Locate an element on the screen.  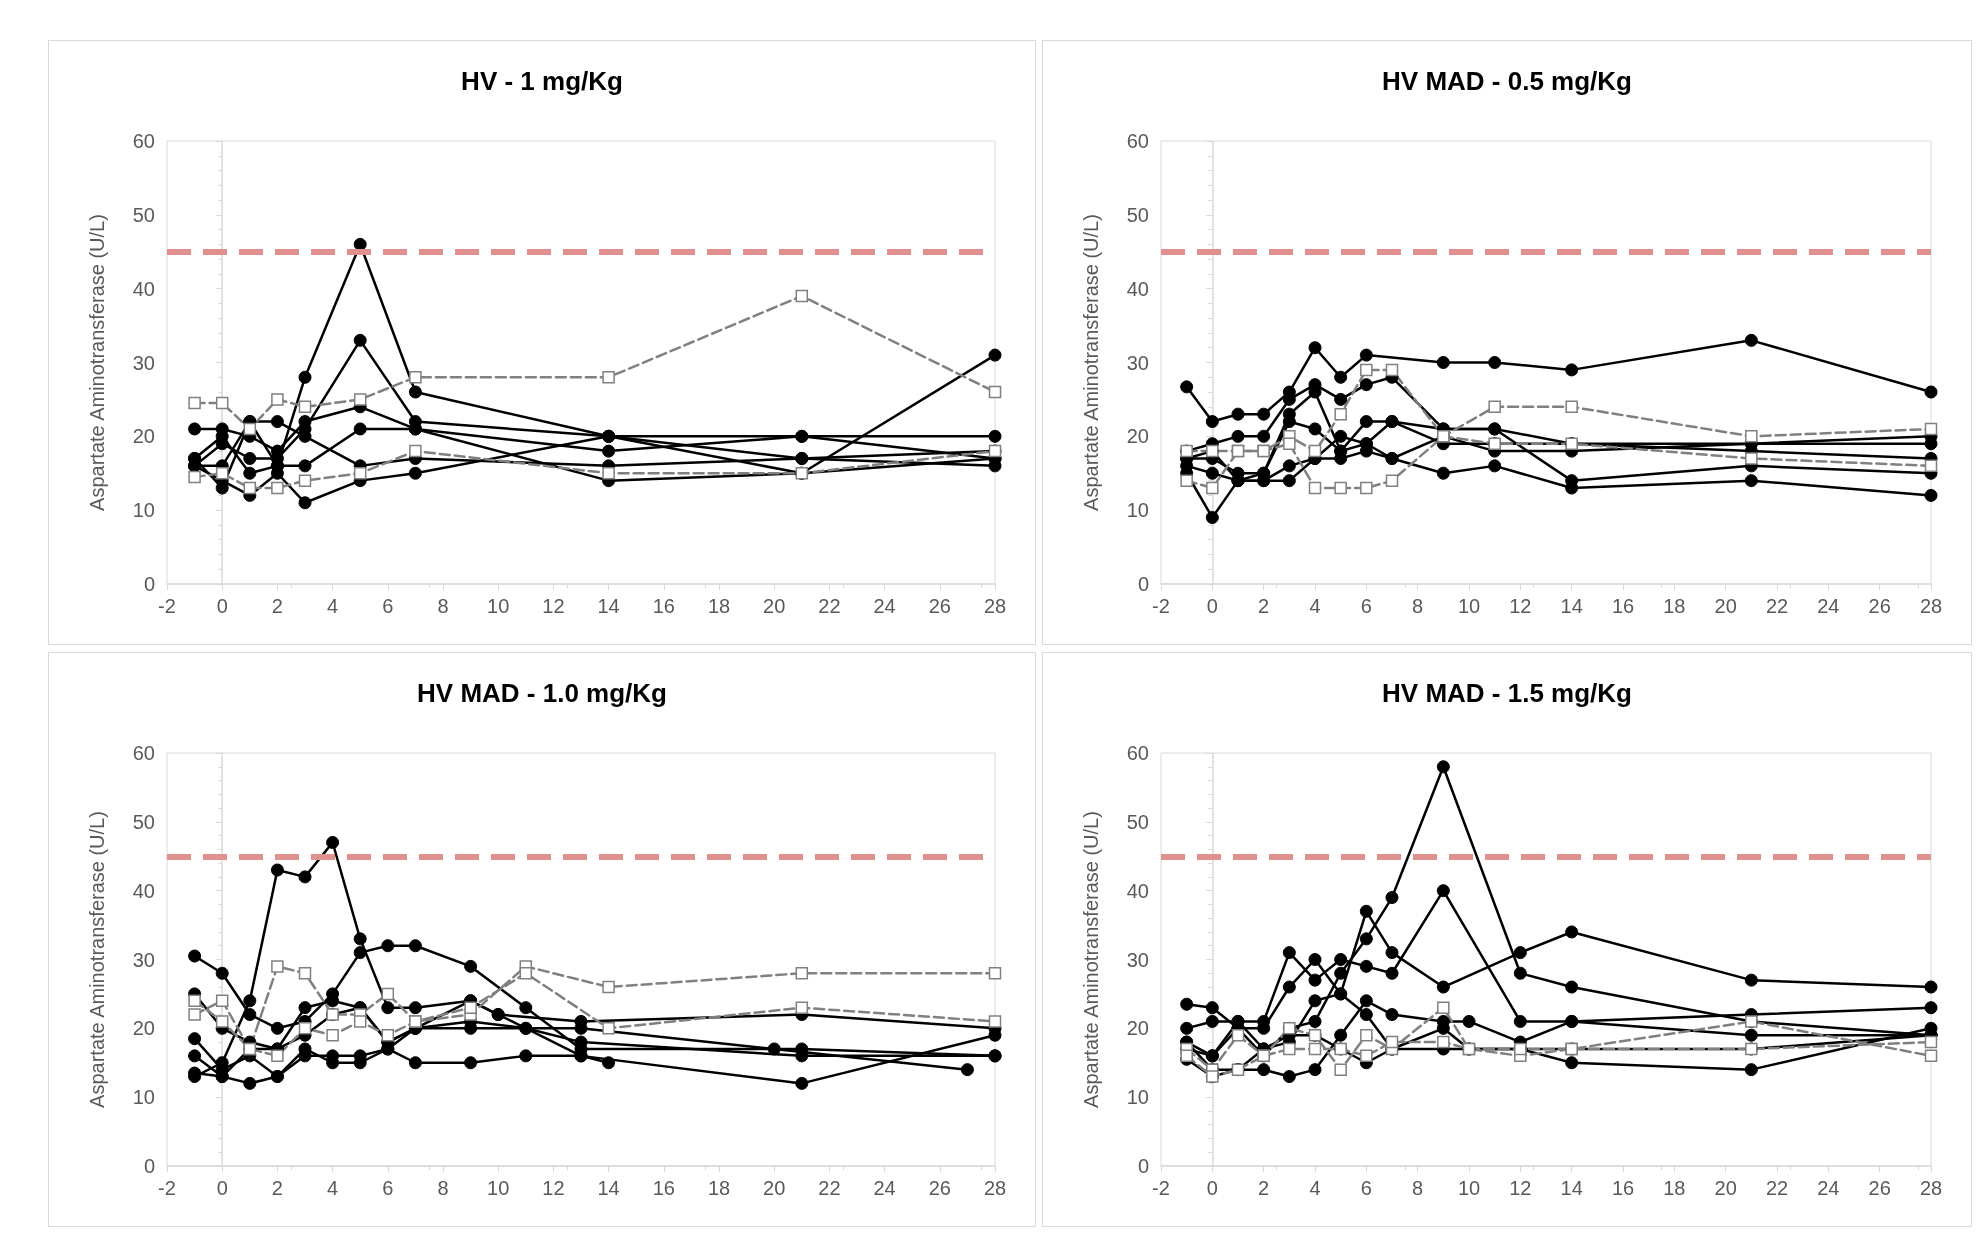
chart-title: HV MAD - 1.5 mg/Kg is located at coordinates (1507, 693).